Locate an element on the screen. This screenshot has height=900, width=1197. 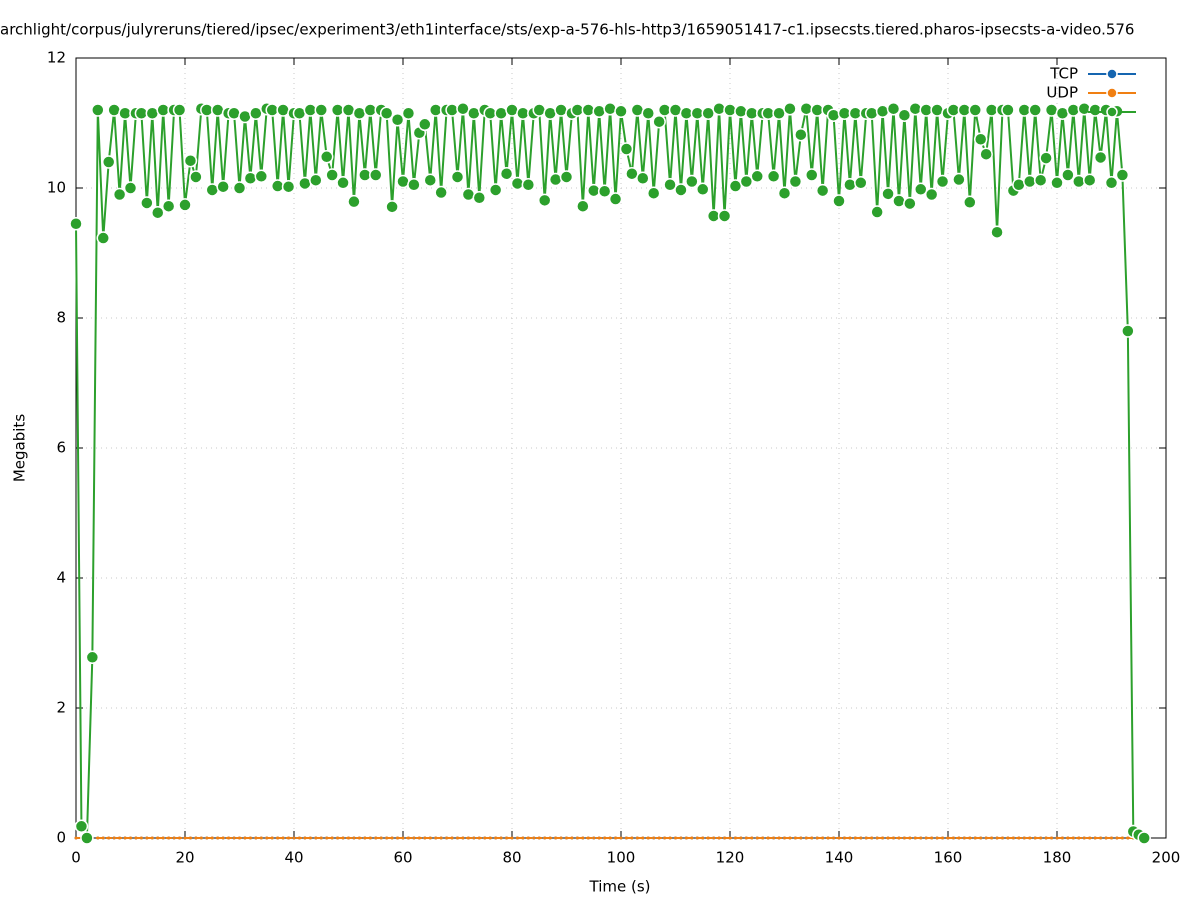
y-tick-label: 0 is located at coordinates (61, 838).